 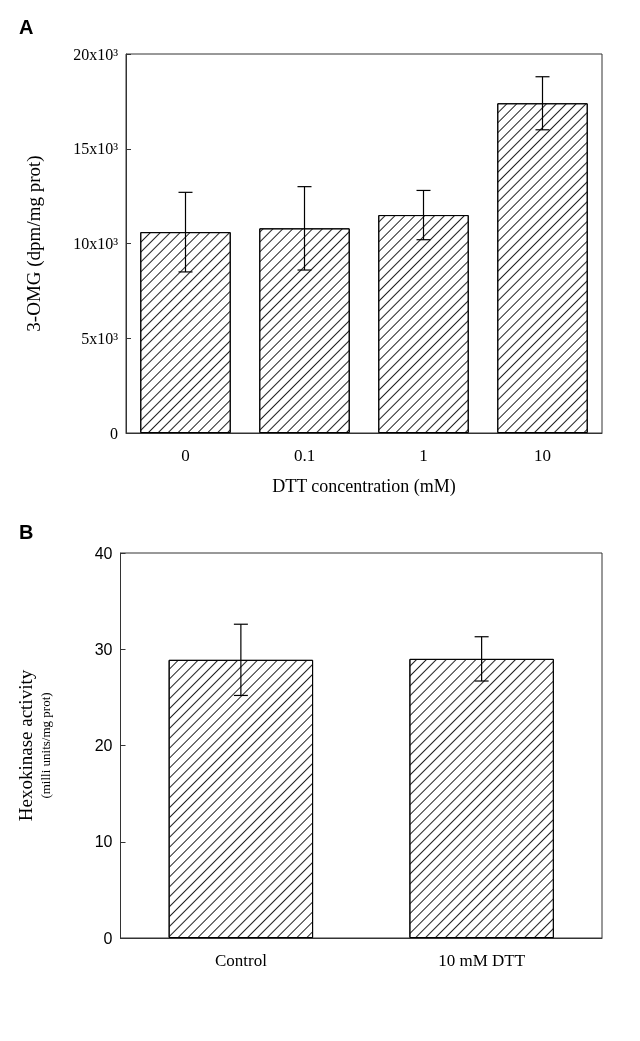 I want to click on x-axis-title: DTT concentration (mM), so click(x=364, y=486).